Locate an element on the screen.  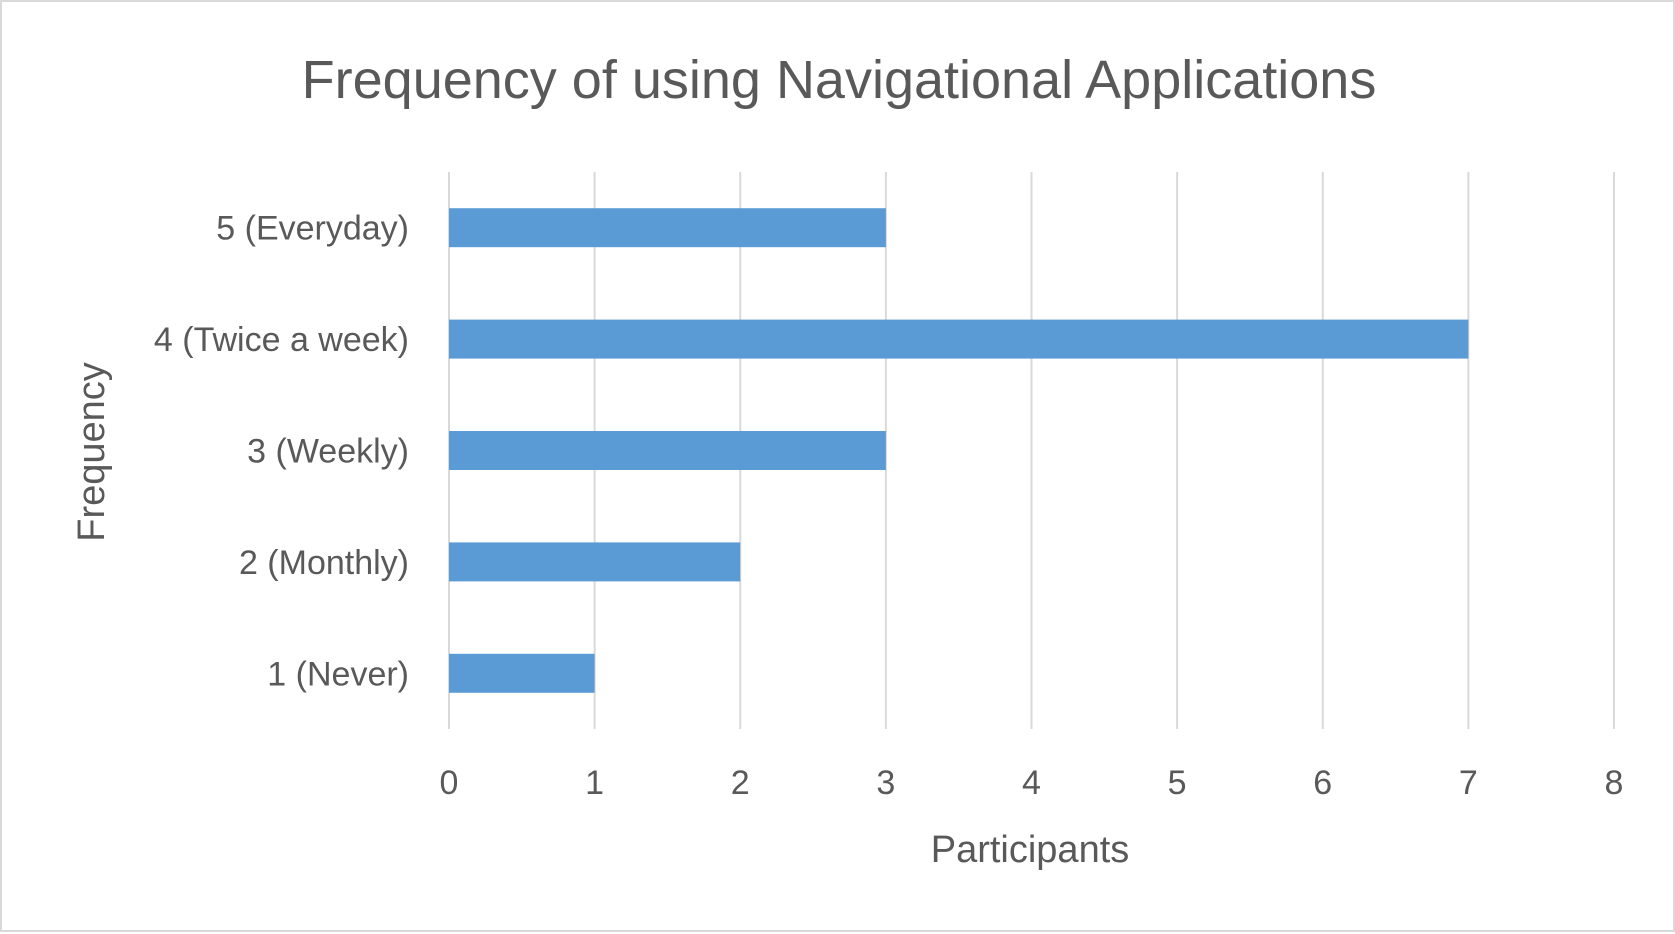
x-axis-tick-labels: 0 1 2 3 4 5 6 7 8 is located at coordinates (1032, 783).